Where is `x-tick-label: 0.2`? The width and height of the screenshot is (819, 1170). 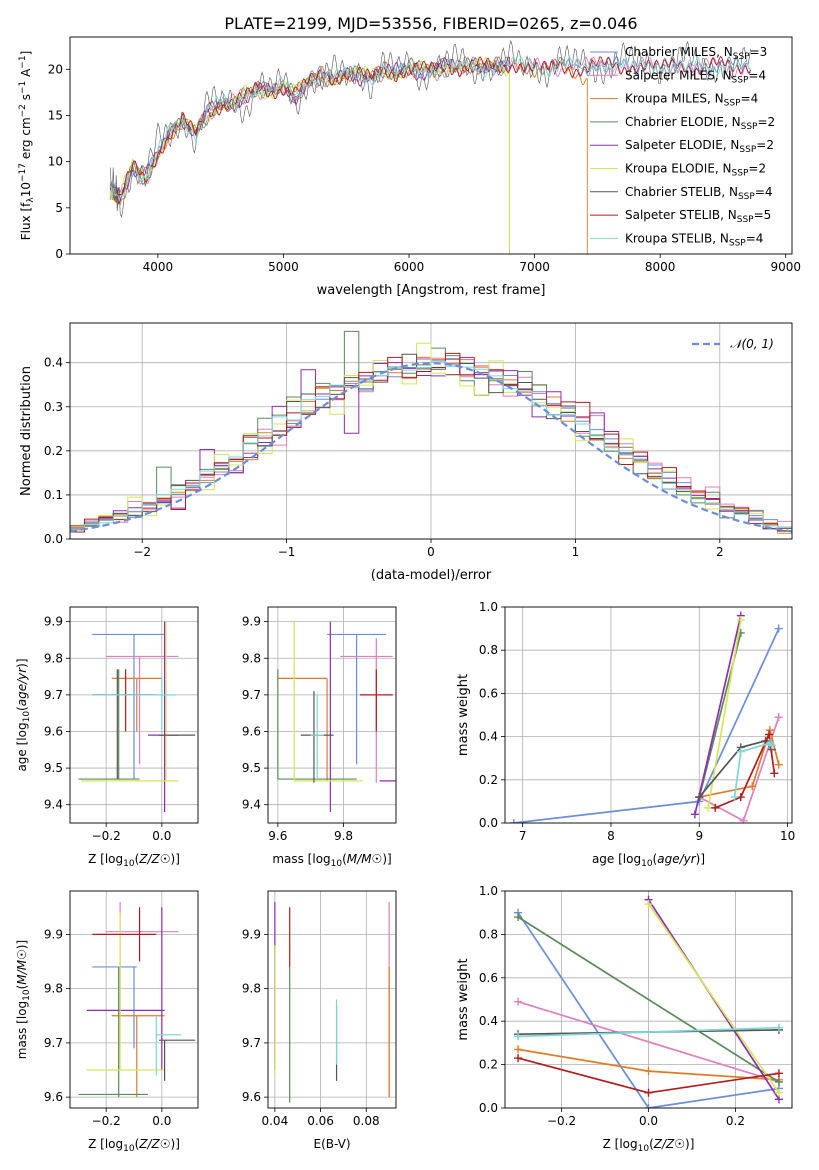 x-tick-label: 0.2 is located at coordinates (735, 1121).